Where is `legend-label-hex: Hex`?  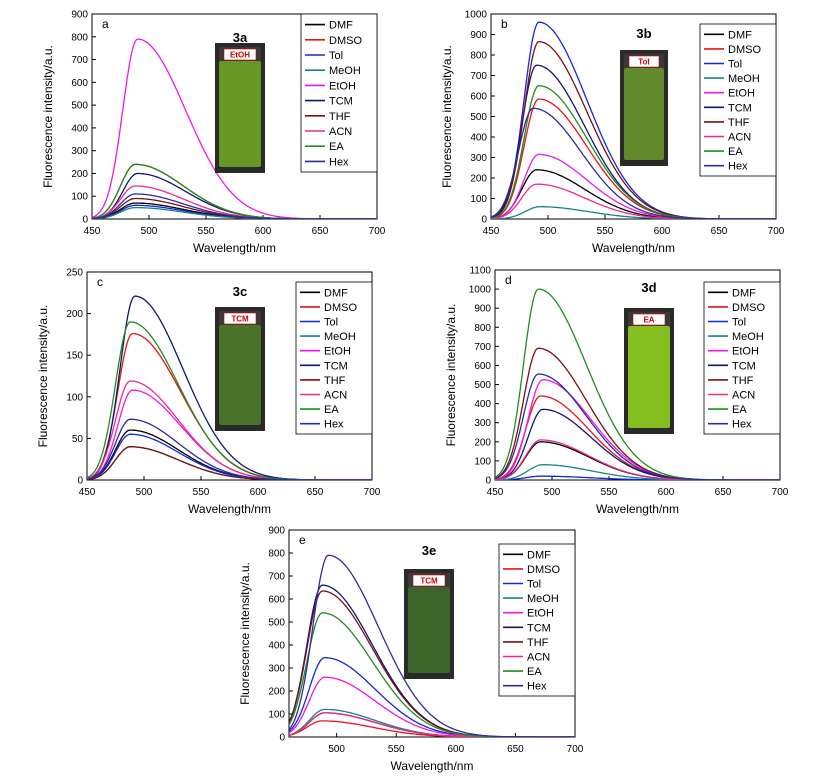 legend-label-hex: Hex is located at coordinates (537, 687).